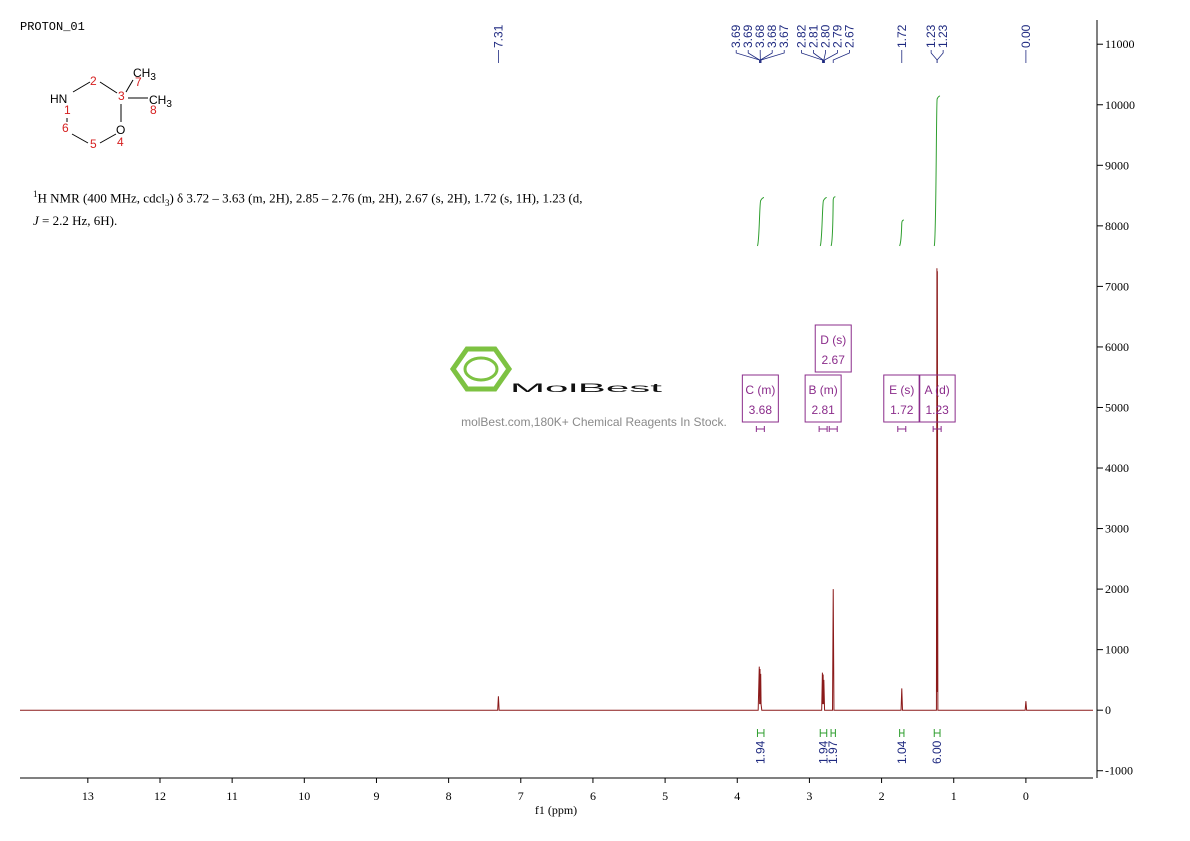 This screenshot has height=841, width=1190. I want to click on peak-label: 1.23, so click(943, 36).